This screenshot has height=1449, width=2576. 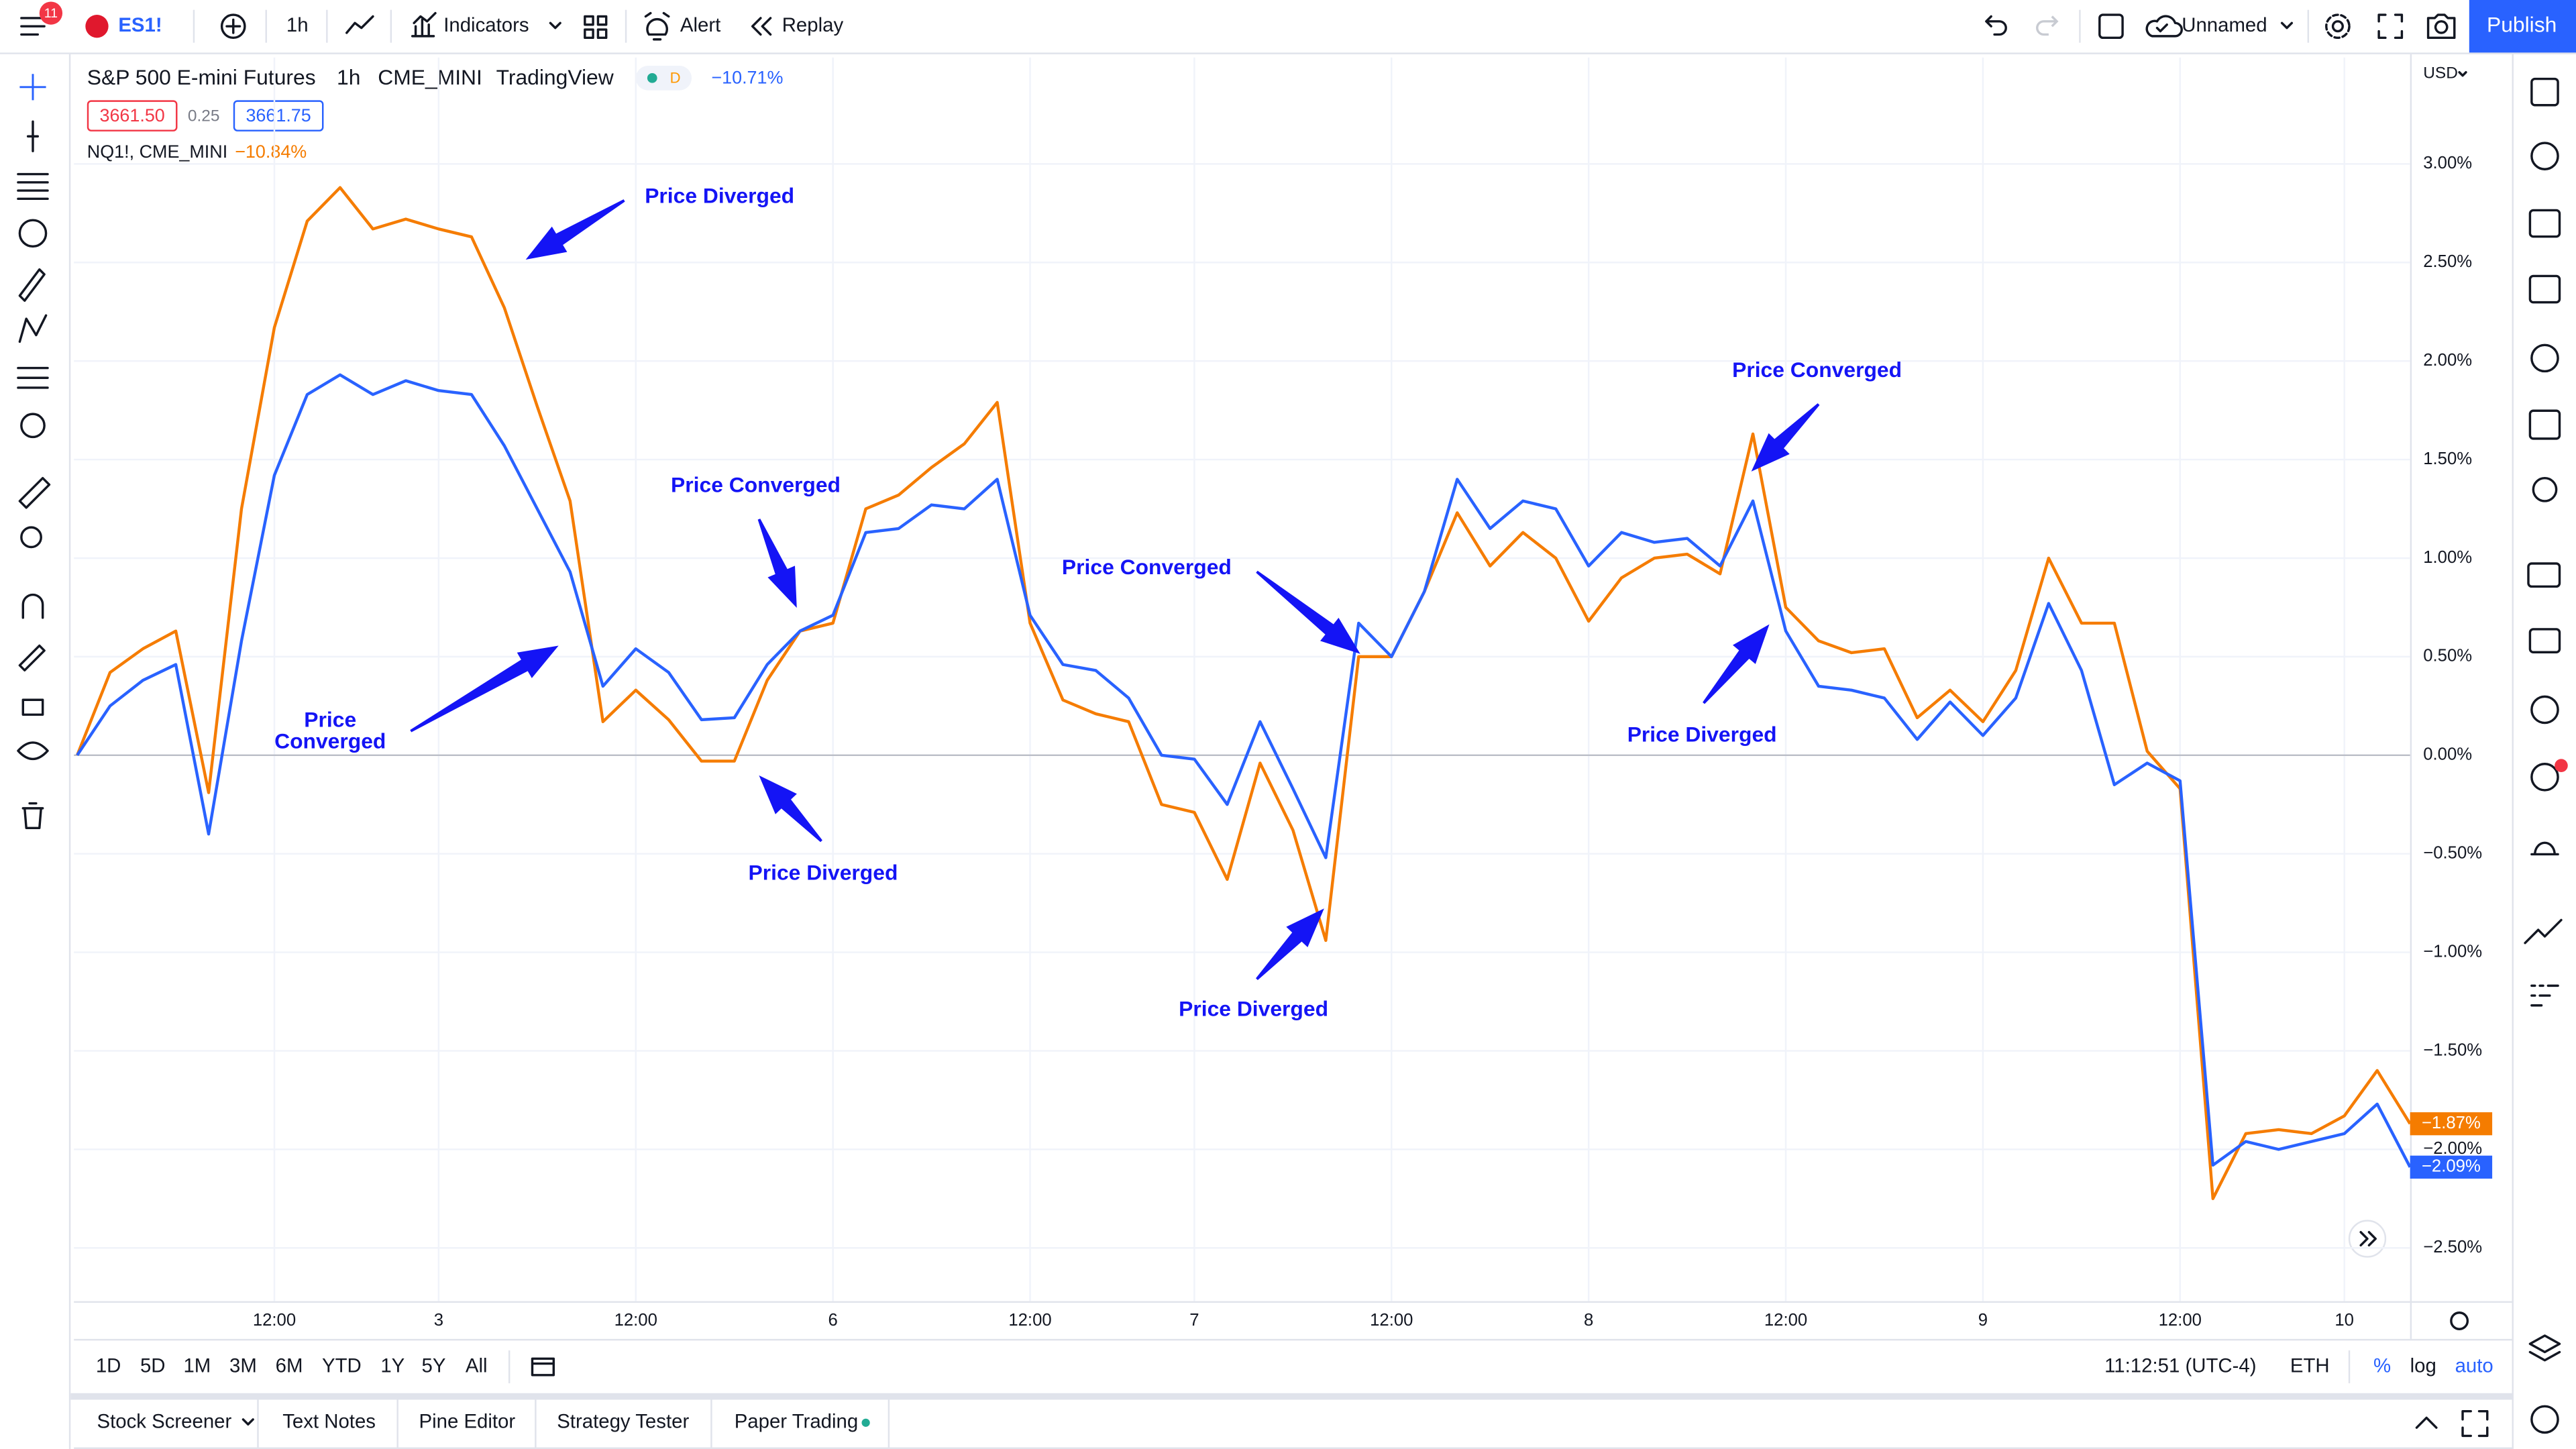 I want to click on range-5d: 5D, so click(x=153, y=1365).